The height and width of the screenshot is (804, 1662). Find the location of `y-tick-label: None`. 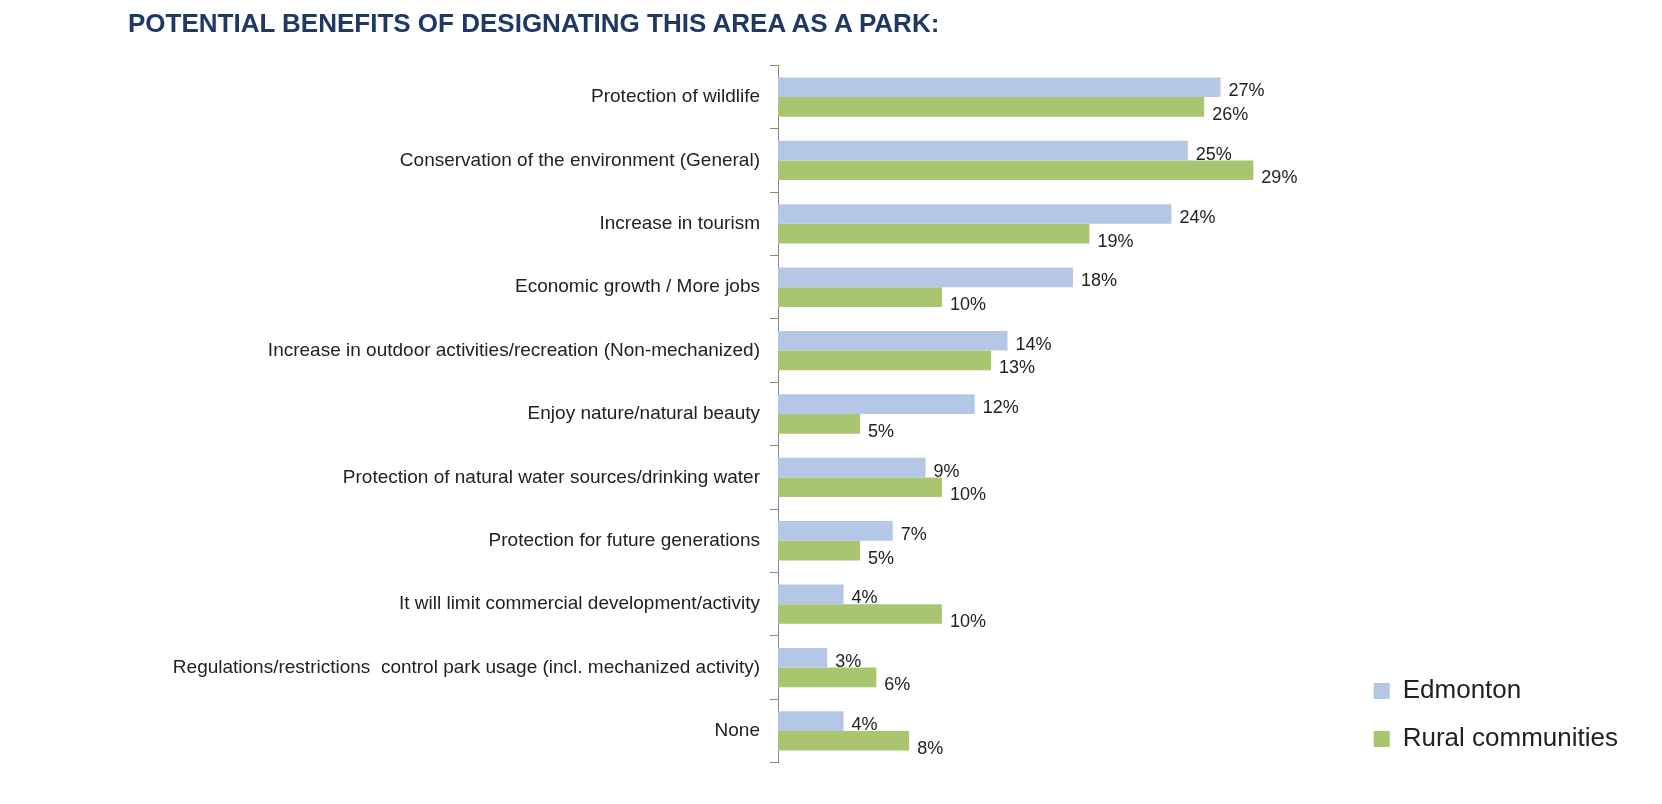

y-tick-label: None is located at coordinates (737, 730).